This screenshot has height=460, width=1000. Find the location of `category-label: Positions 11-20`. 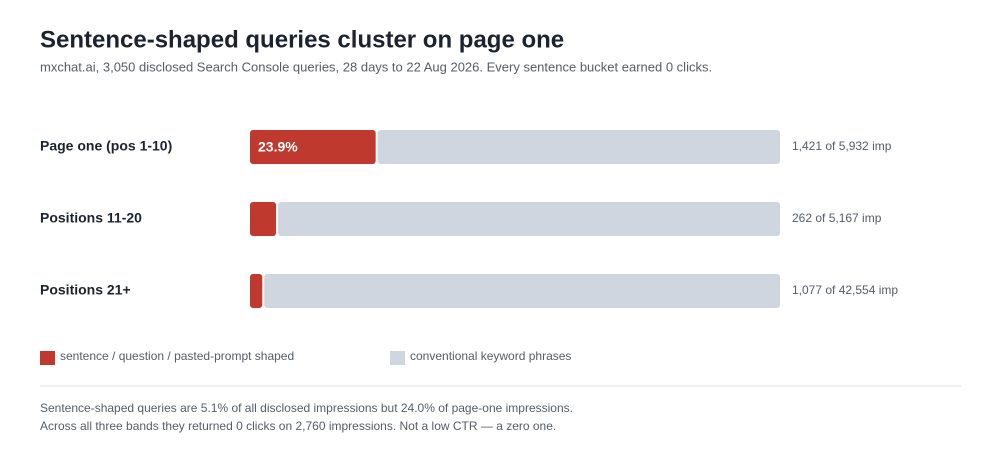

category-label: Positions 11-20 is located at coordinates (91, 218).